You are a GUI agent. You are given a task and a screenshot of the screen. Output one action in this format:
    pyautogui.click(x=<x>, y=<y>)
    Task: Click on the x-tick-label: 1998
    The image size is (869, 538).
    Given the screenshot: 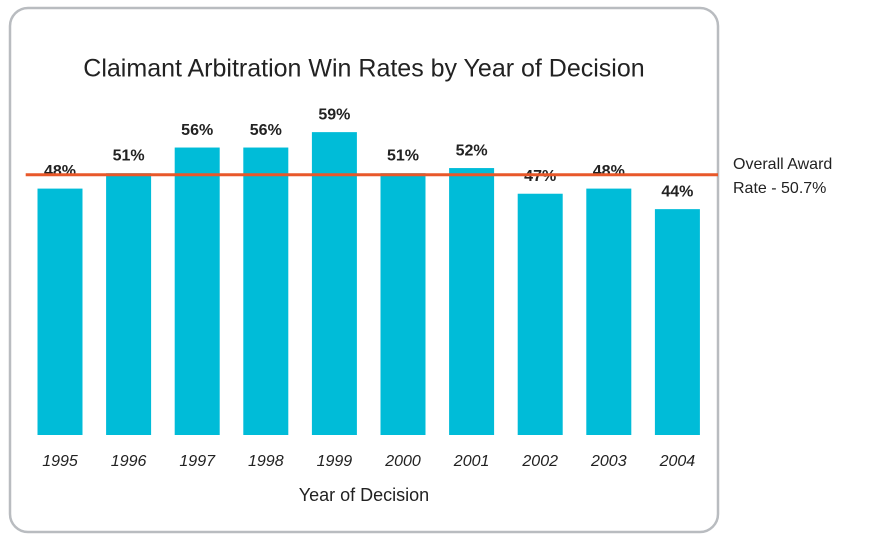 What is the action you would take?
    pyautogui.click(x=266, y=461)
    